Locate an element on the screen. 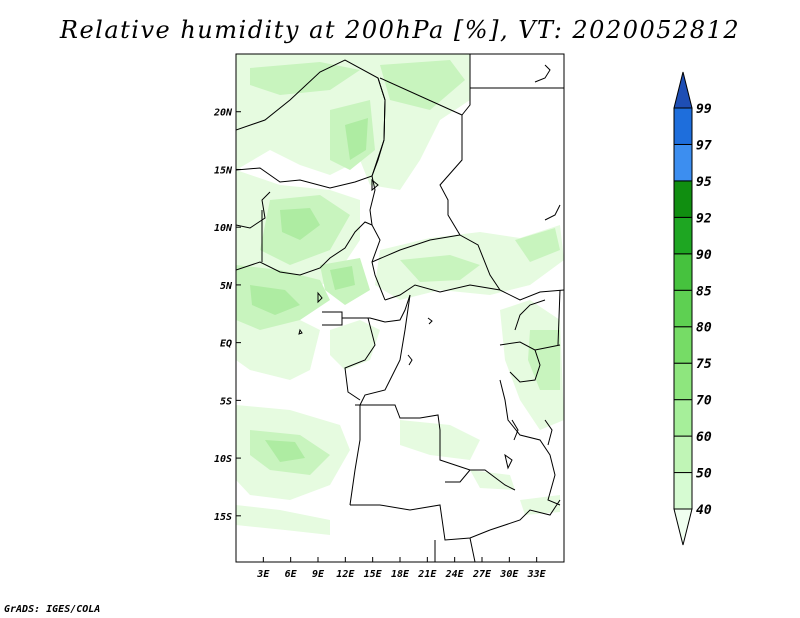 This screenshot has width=800, height=618. colorbar-label: 95 is located at coordinates (704, 182).